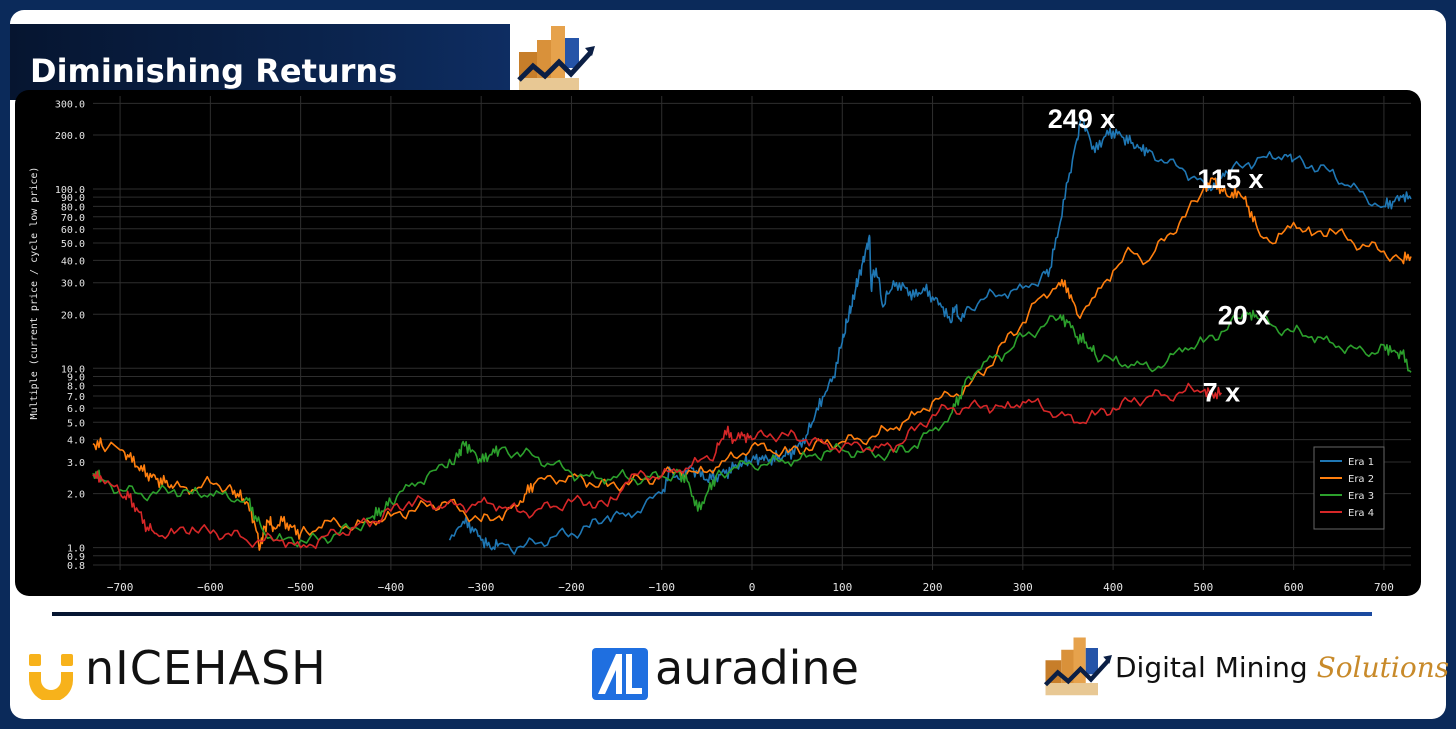 Image resolution: width=1456 pixels, height=729 pixels. I want to click on x-tick-label: 400, so click(1113, 587).